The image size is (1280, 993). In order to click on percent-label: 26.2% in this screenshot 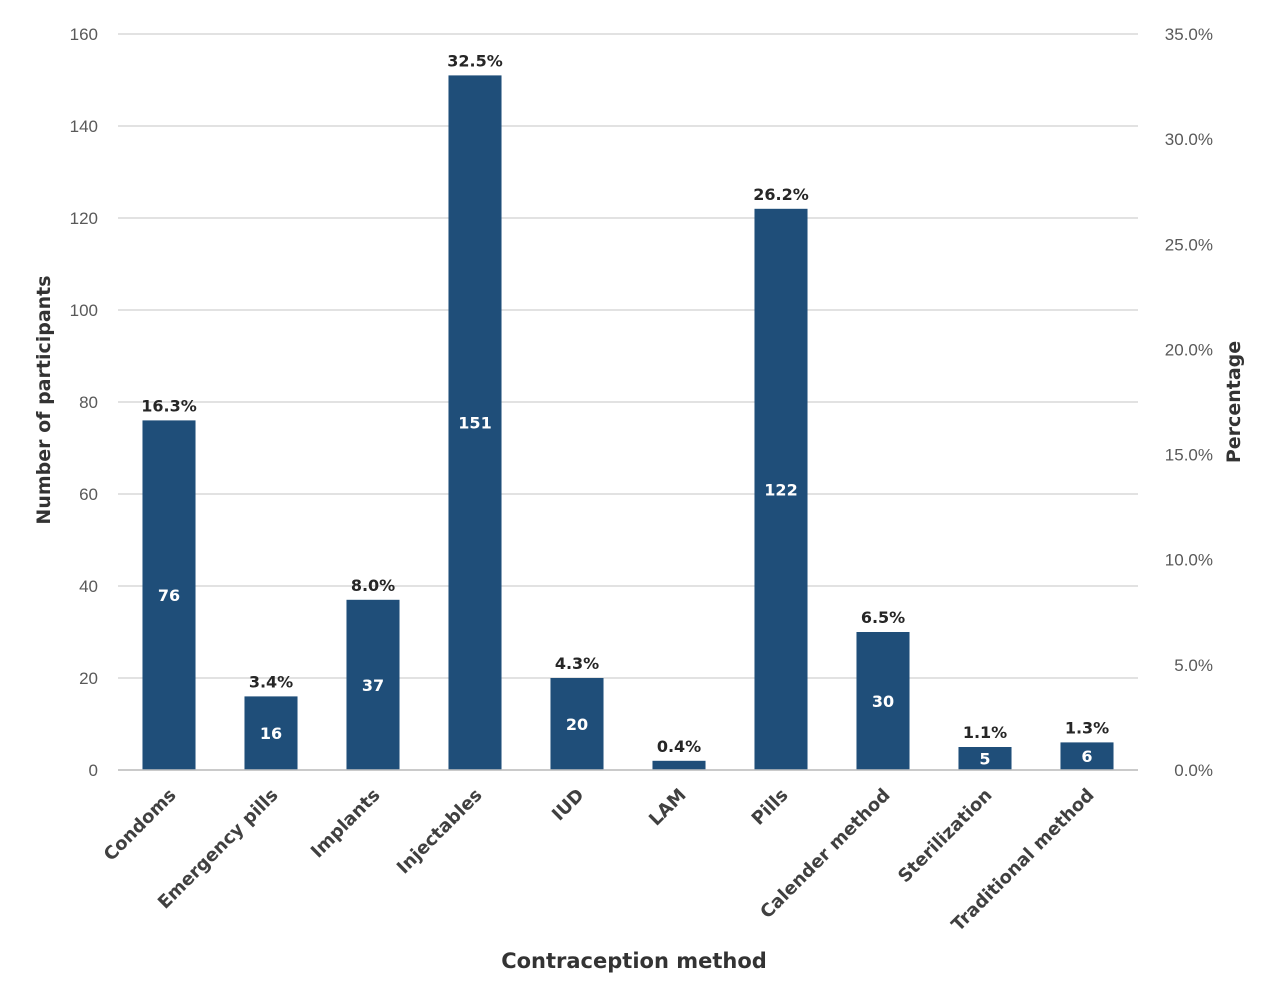, I will do `click(781, 194)`.